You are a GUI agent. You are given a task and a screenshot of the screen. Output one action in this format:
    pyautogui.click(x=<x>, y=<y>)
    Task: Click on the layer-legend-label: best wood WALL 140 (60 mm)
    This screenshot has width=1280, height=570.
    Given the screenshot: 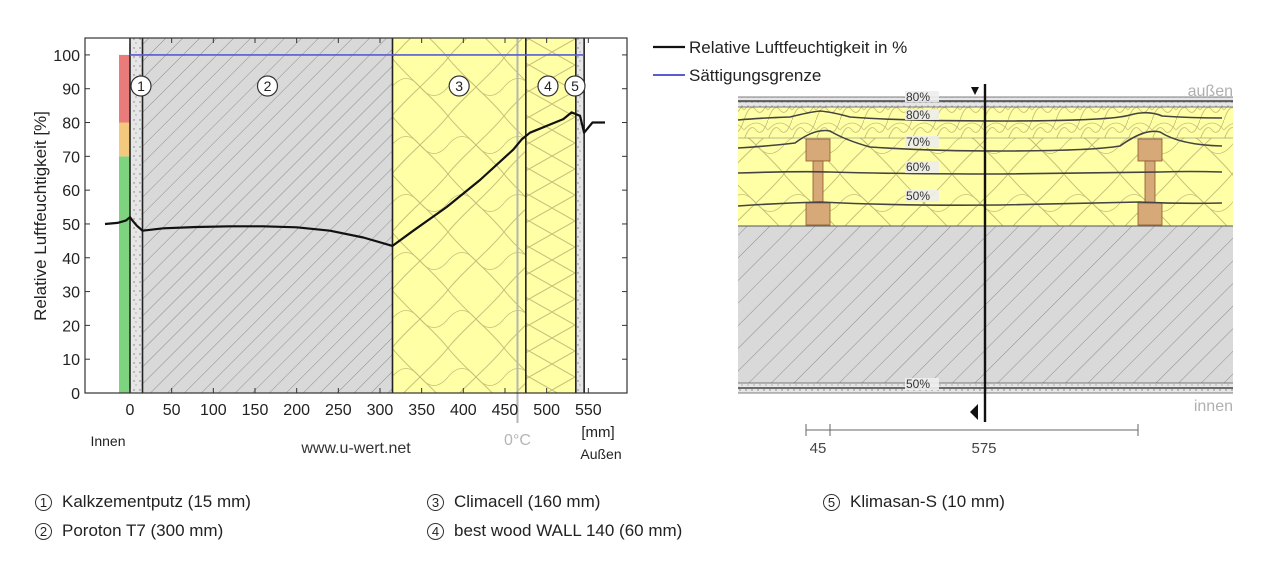 What is the action you would take?
    pyautogui.click(x=568, y=530)
    